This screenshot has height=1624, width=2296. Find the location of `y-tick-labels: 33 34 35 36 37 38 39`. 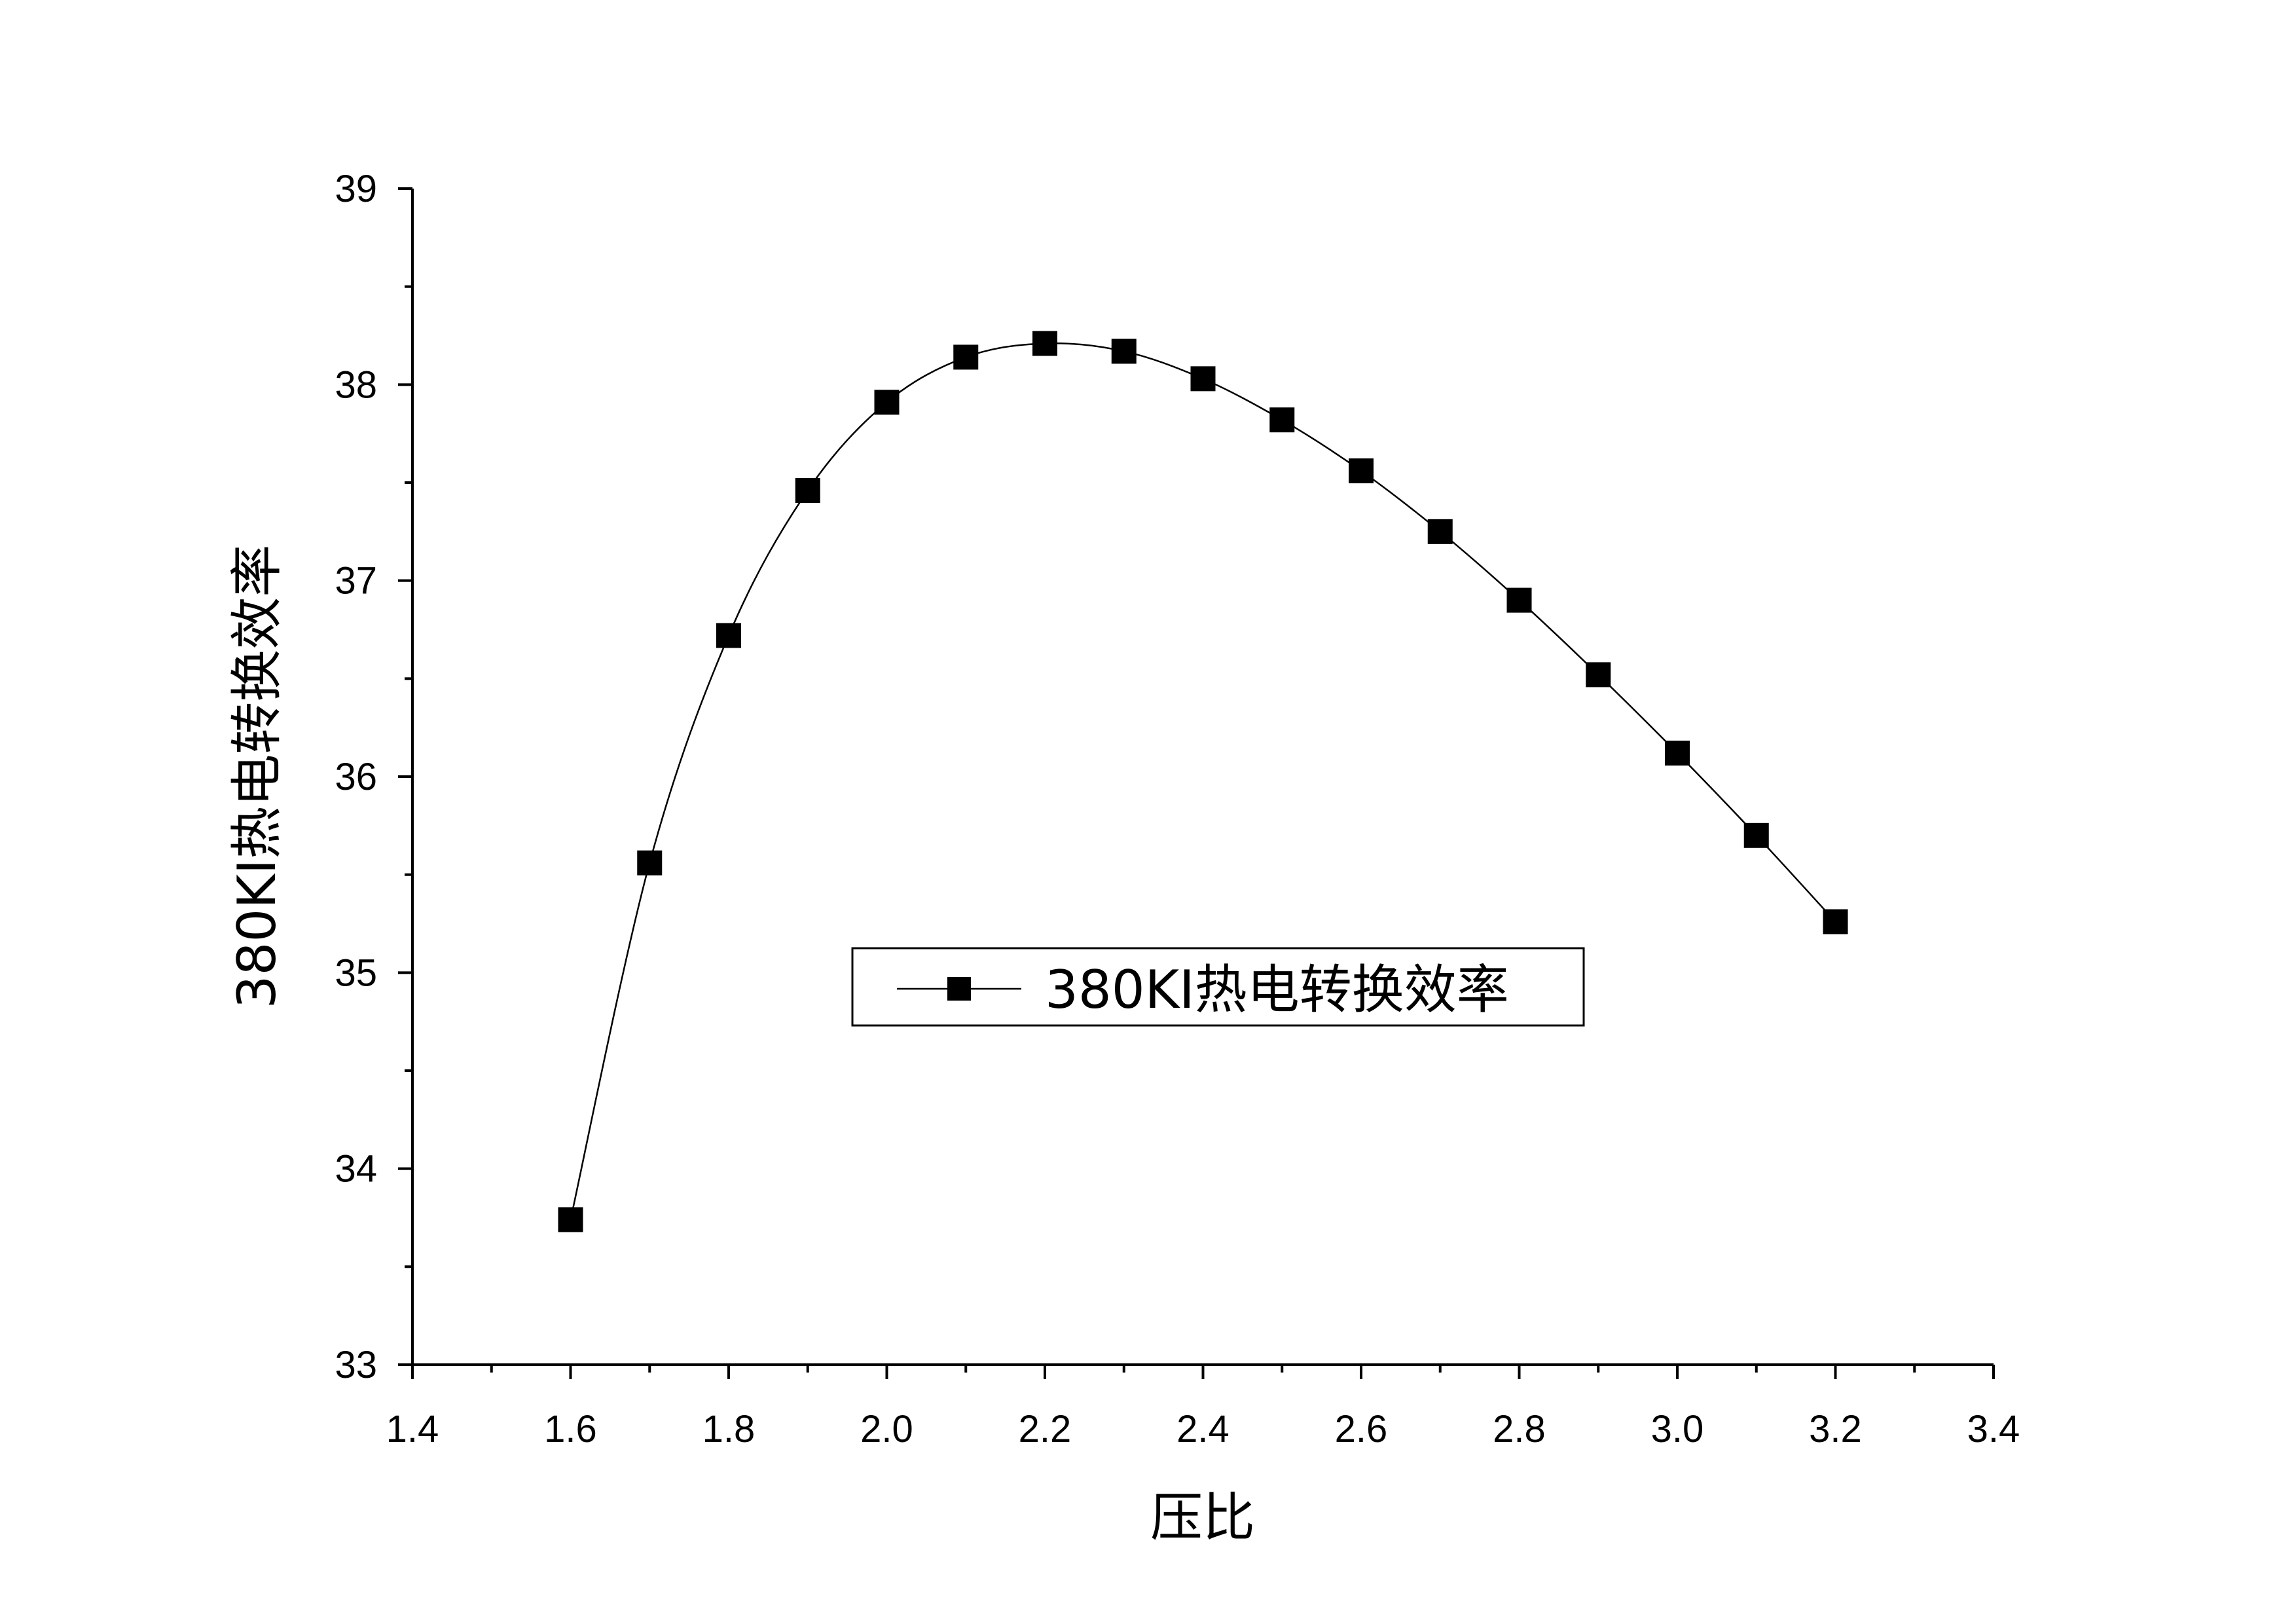

y-tick-labels: 33 34 35 36 37 38 39 is located at coordinates (356, 777).